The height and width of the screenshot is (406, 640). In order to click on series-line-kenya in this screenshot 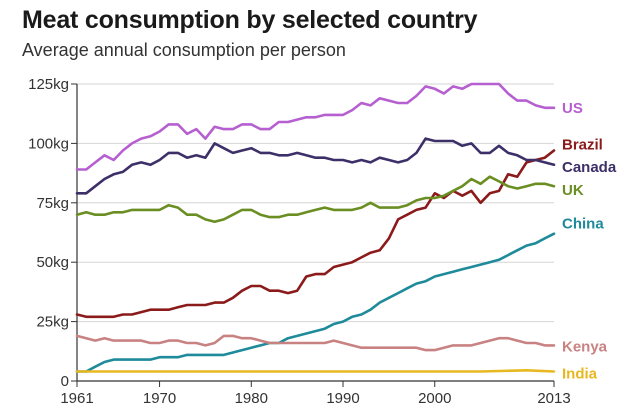, I will do `click(315, 343)`.